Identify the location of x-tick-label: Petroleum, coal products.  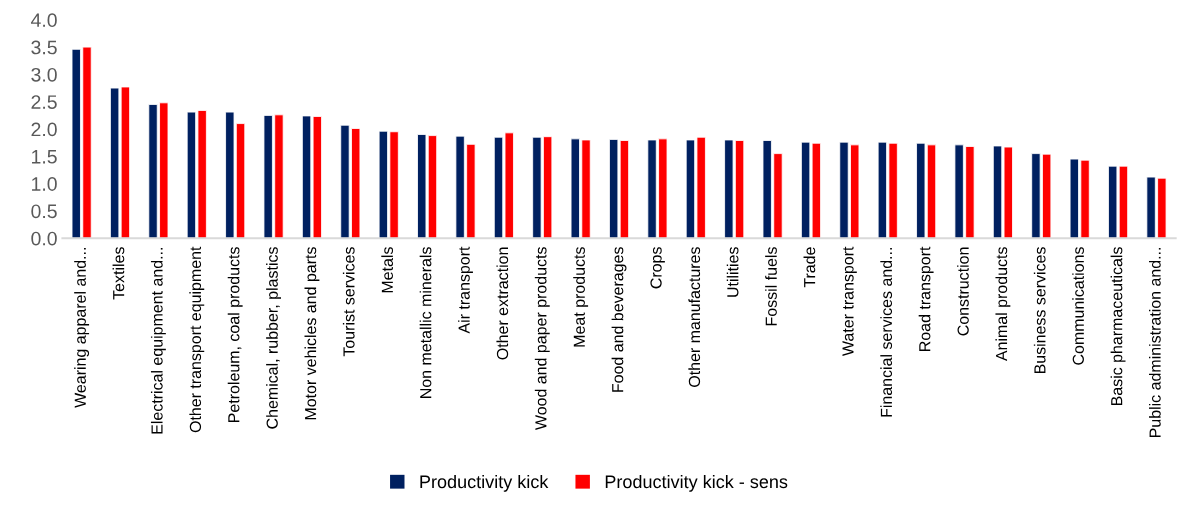
(235, 334).